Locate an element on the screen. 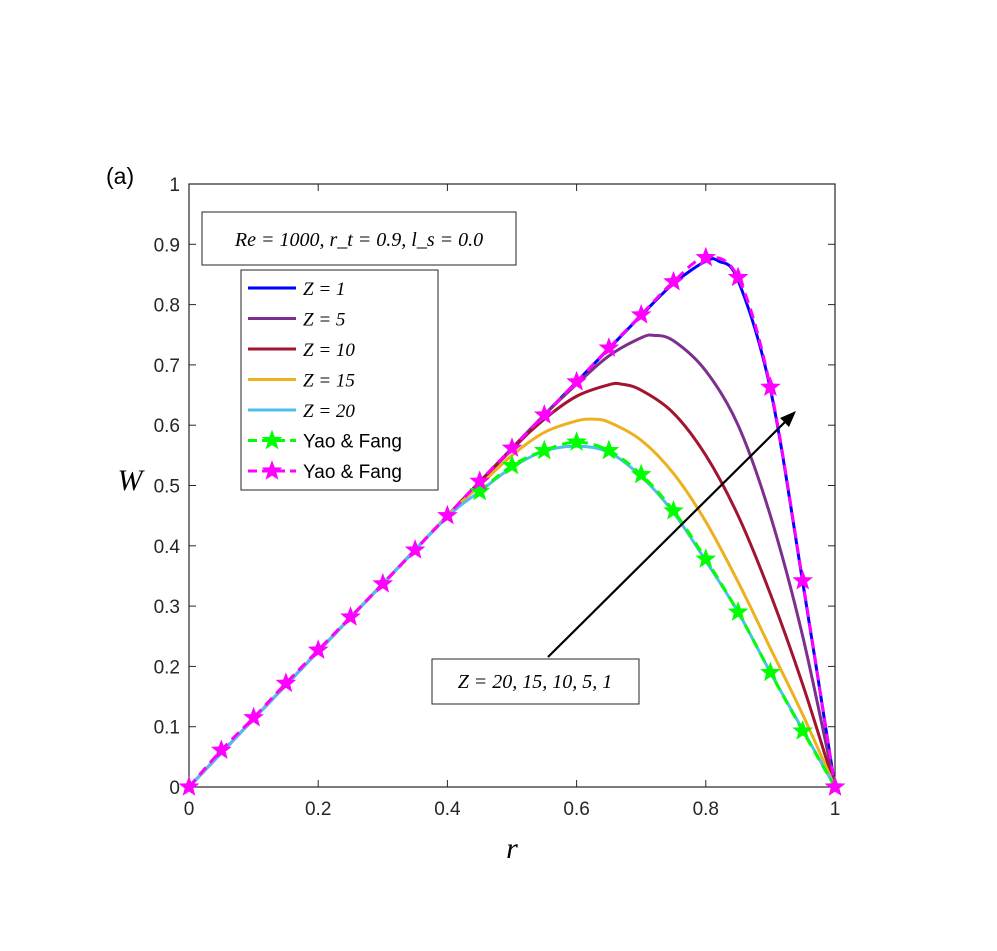 The width and height of the screenshot is (997, 951). x-tick-label: 0.4 is located at coordinates (447, 809).